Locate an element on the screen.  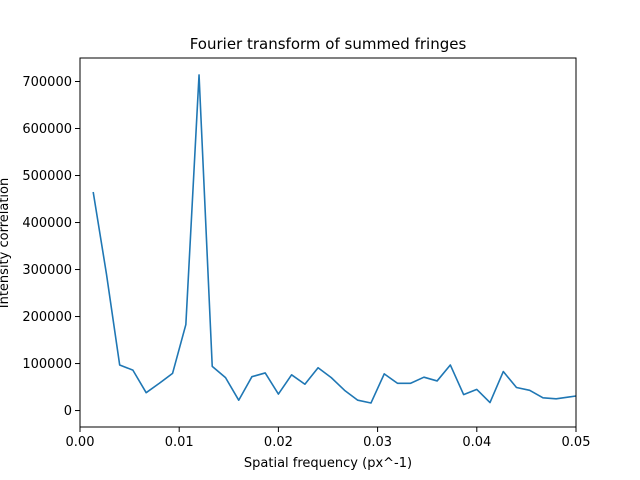
y-tick-label: 600000 is located at coordinates (47, 129).